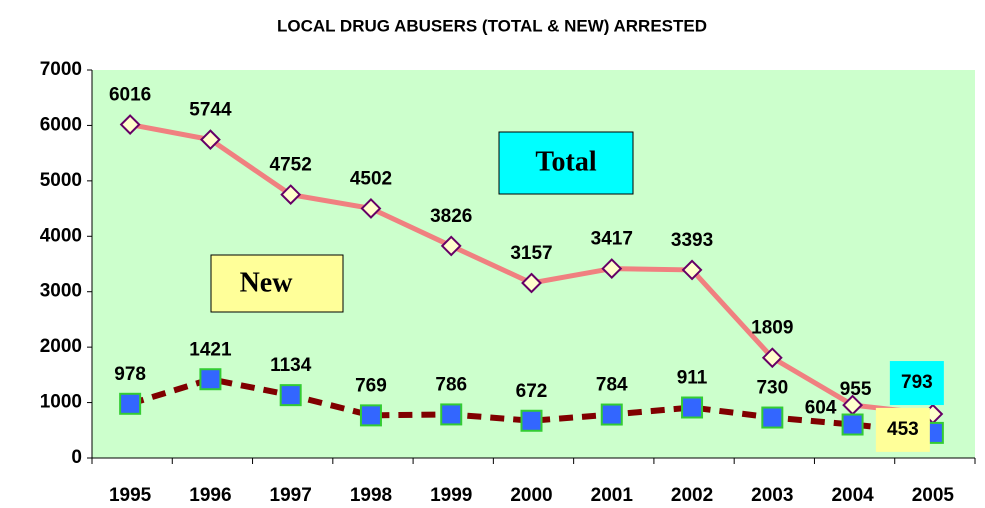 The width and height of the screenshot is (985, 508). What do you see at coordinates (852, 495) in the screenshot?
I see `x-tick-label: 2004` at bounding box center [852, 495].